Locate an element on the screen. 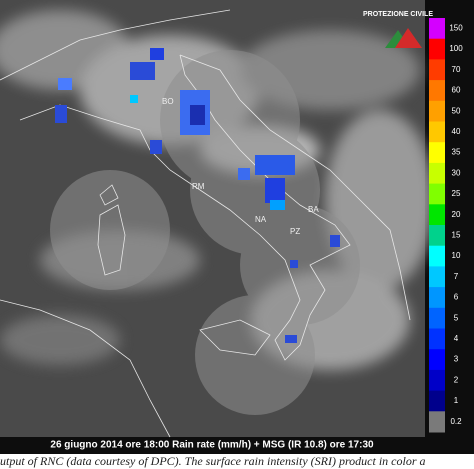 Image resolution: width=474 pixels, height=469 pixels. scale-label: 70 is located at coordinates (456, 69).